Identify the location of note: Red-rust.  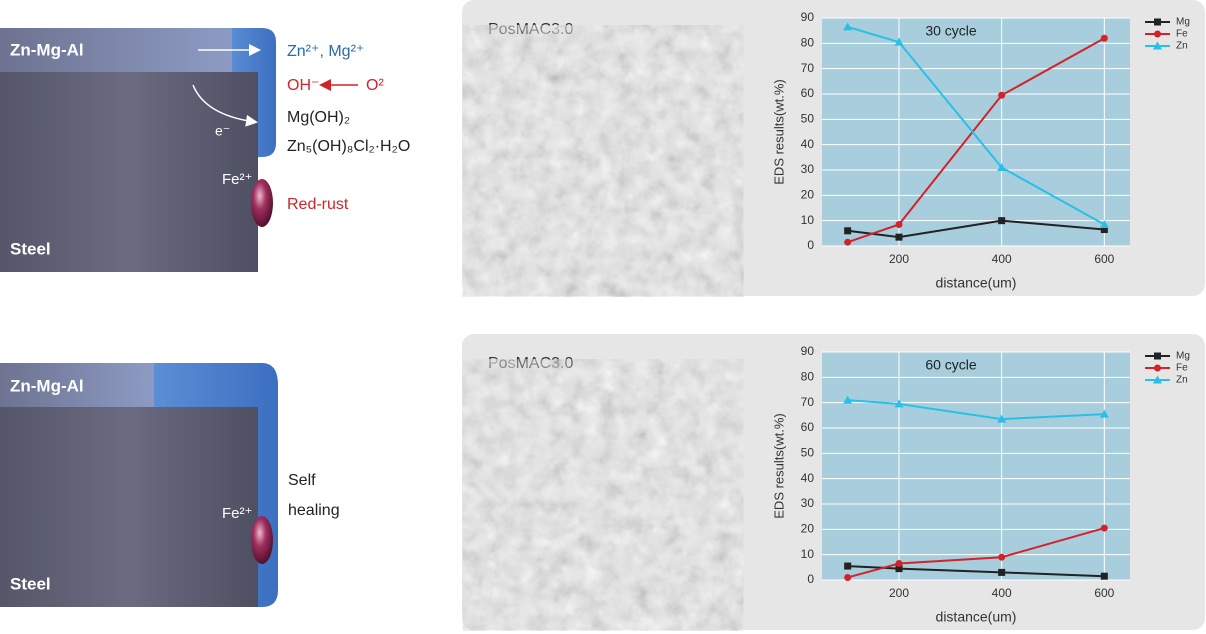
(318, 204).